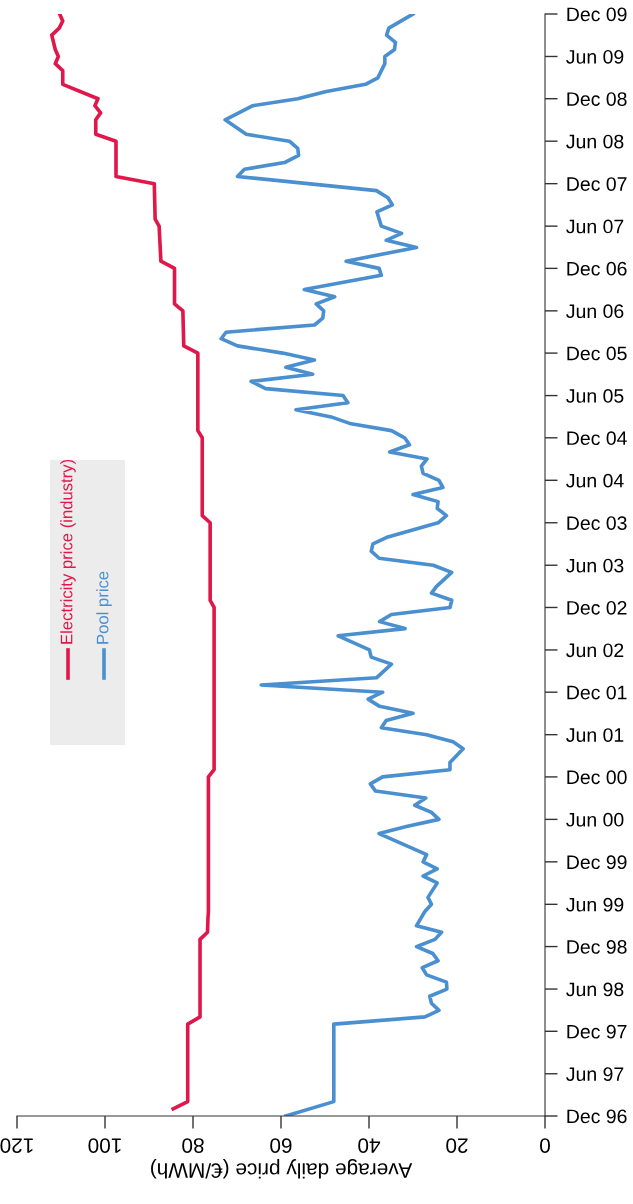 This screenshot has width=633, height=1204. I want to click on y-tick-label: Jun 09, so click(595, 56).